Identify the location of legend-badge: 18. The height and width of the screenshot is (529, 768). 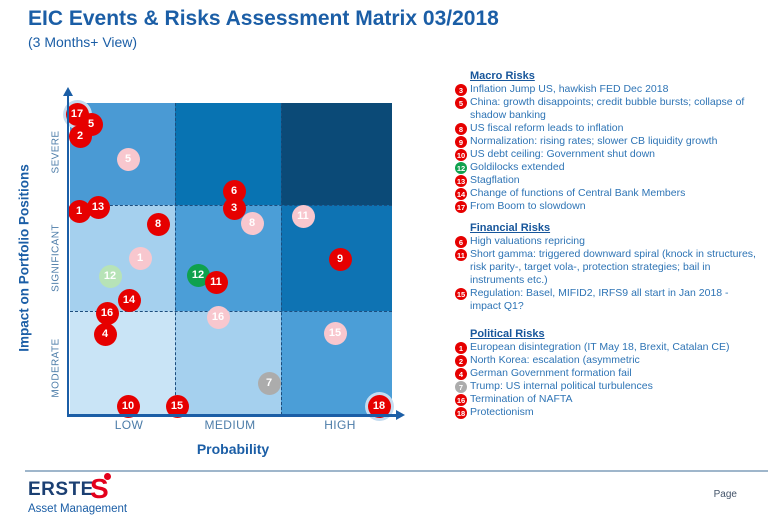
(461, 413).